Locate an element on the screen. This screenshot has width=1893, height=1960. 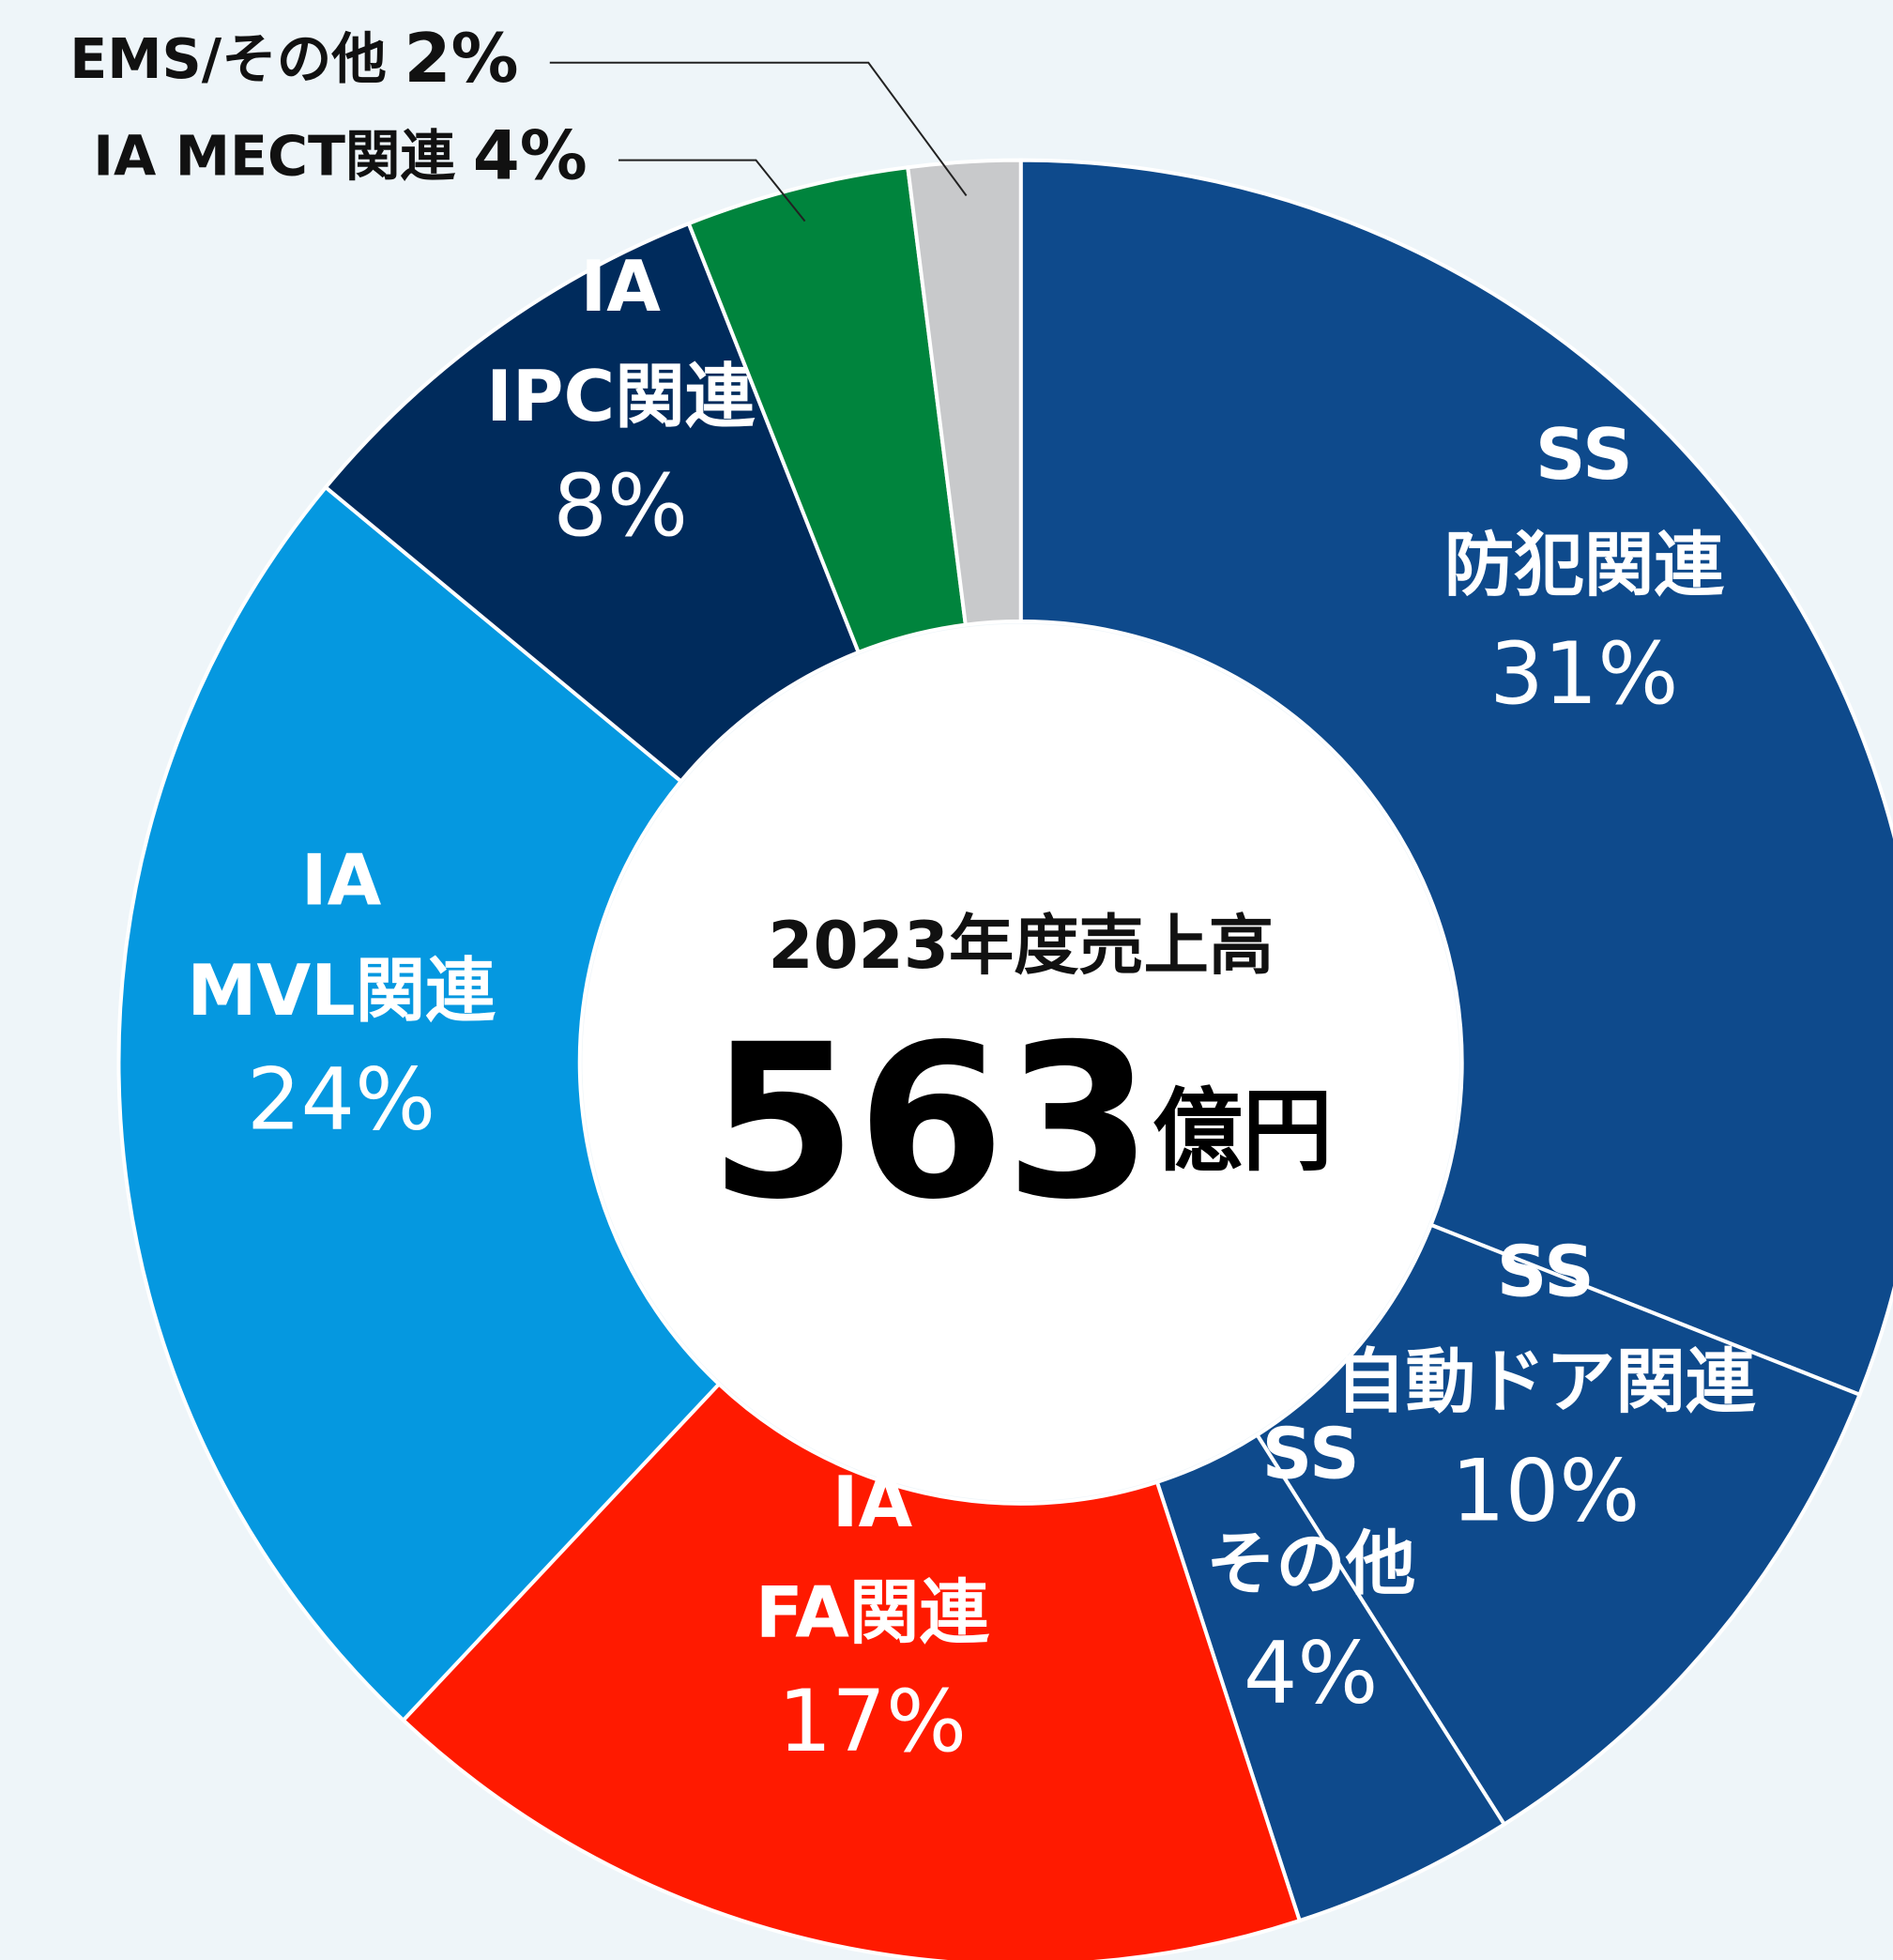
segment-label: IPC関連 is located at coordinates (621, 396).